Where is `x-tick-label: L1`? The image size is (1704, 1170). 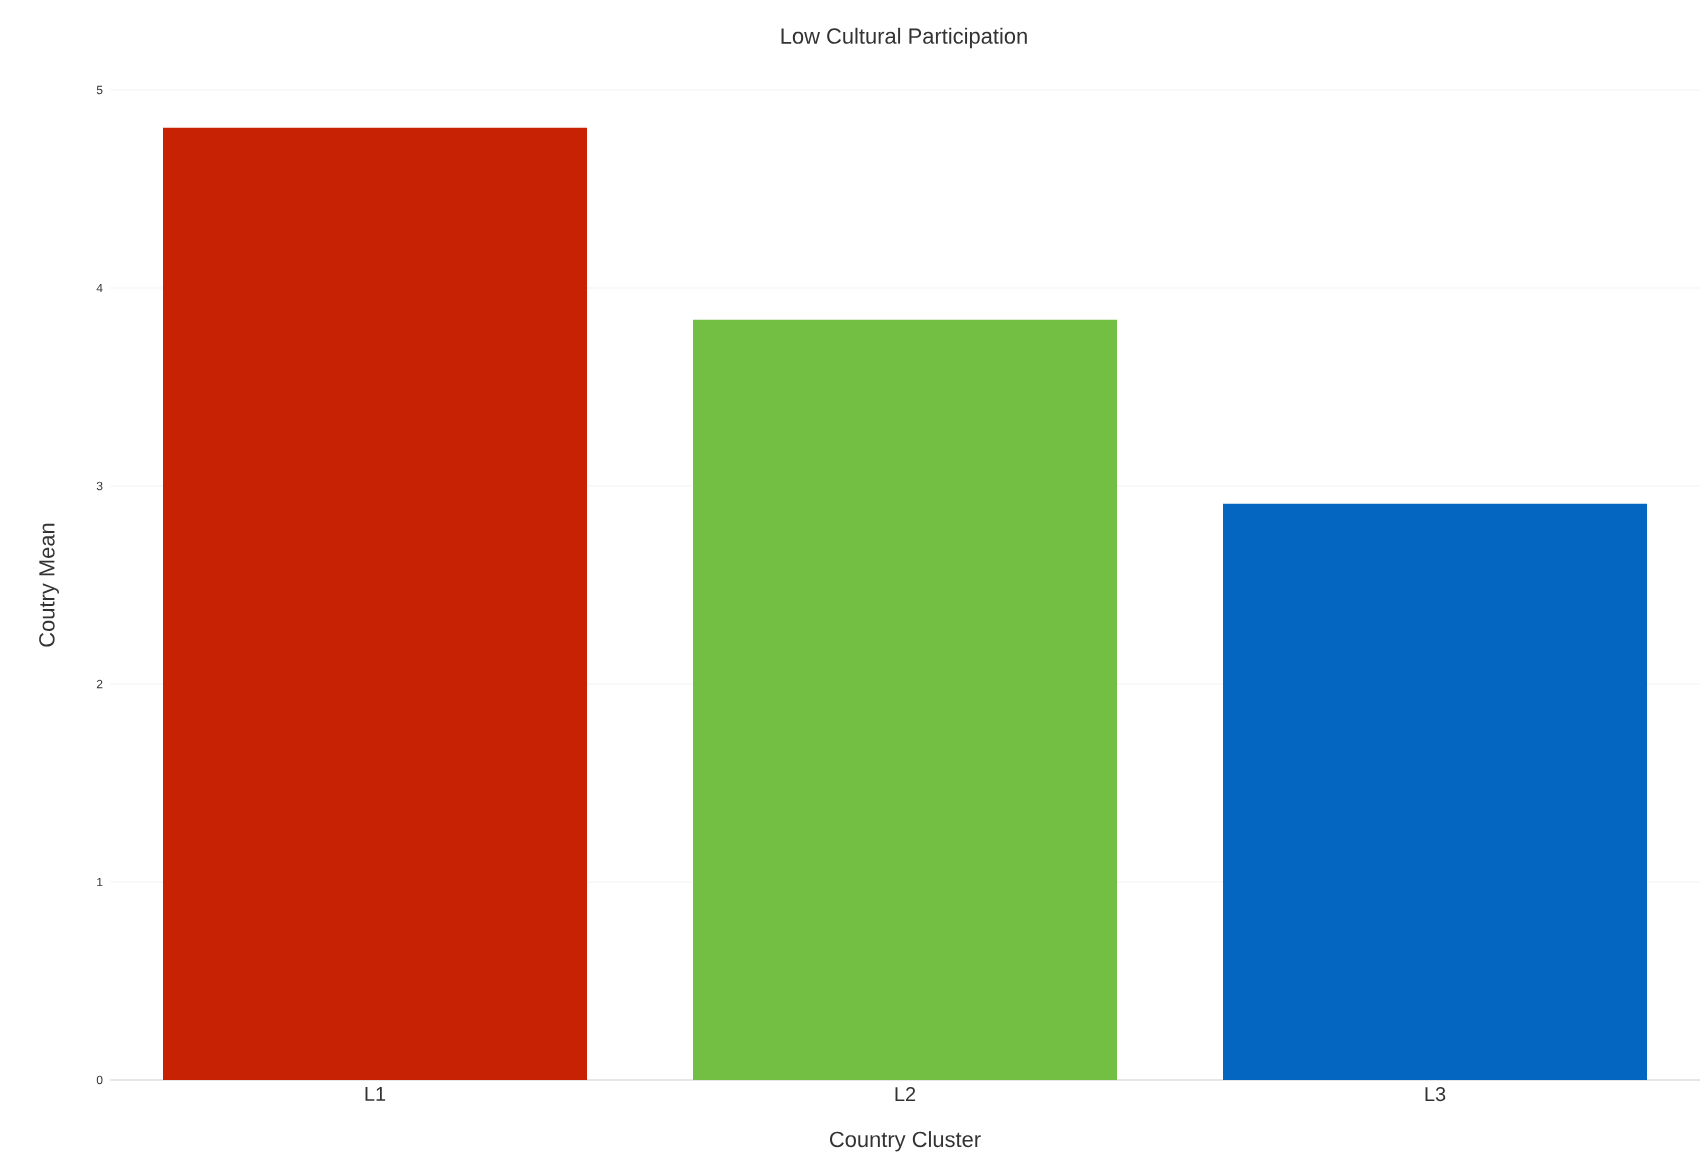 x-tick-label: L1 is located at coordinates (375, 1094).